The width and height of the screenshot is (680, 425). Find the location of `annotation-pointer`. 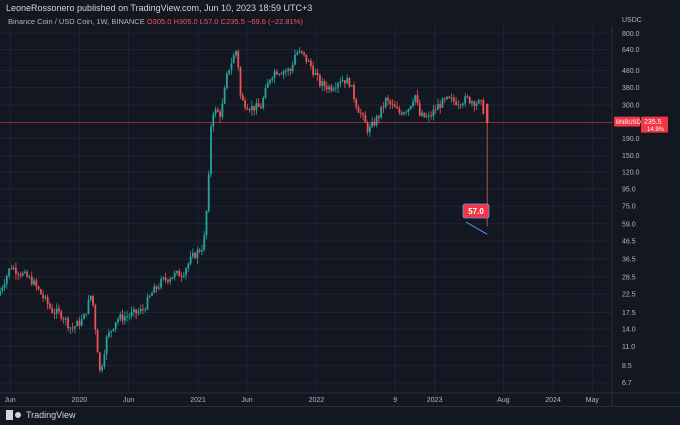

annotation-pointer is located at coordinates (476, 228).